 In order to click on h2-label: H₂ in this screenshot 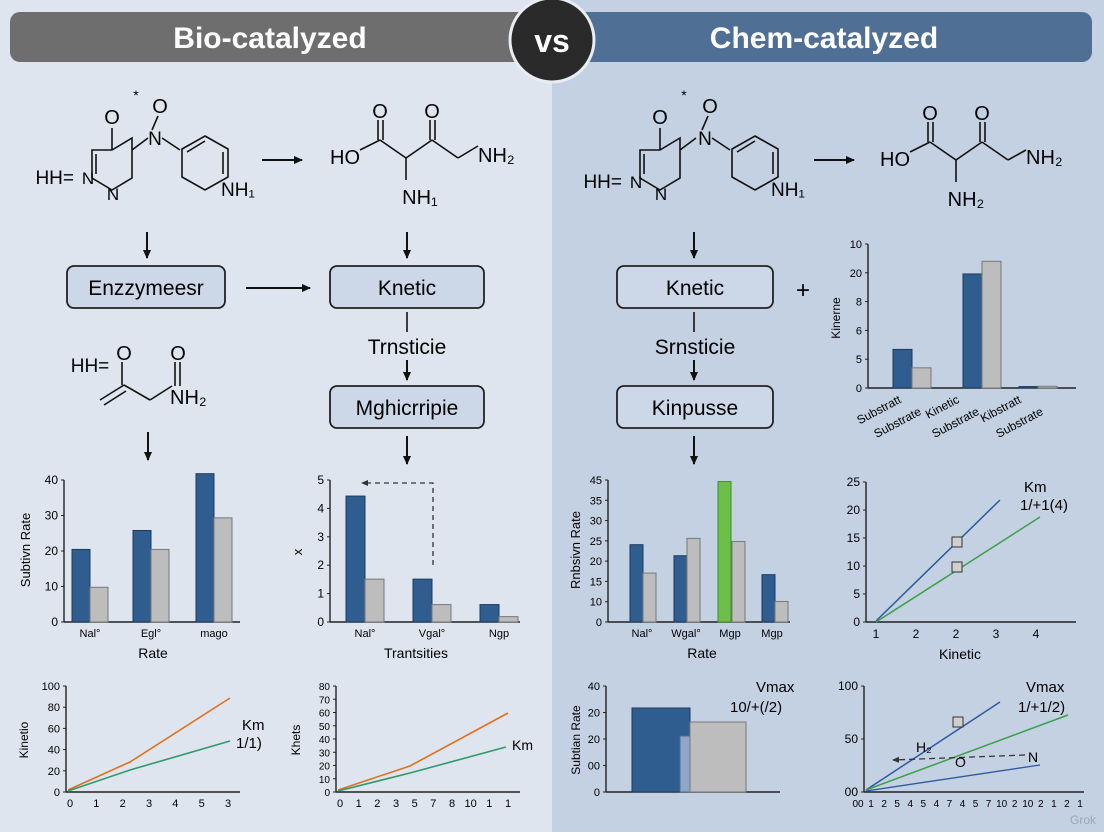, I will do `click(924, 747)`.